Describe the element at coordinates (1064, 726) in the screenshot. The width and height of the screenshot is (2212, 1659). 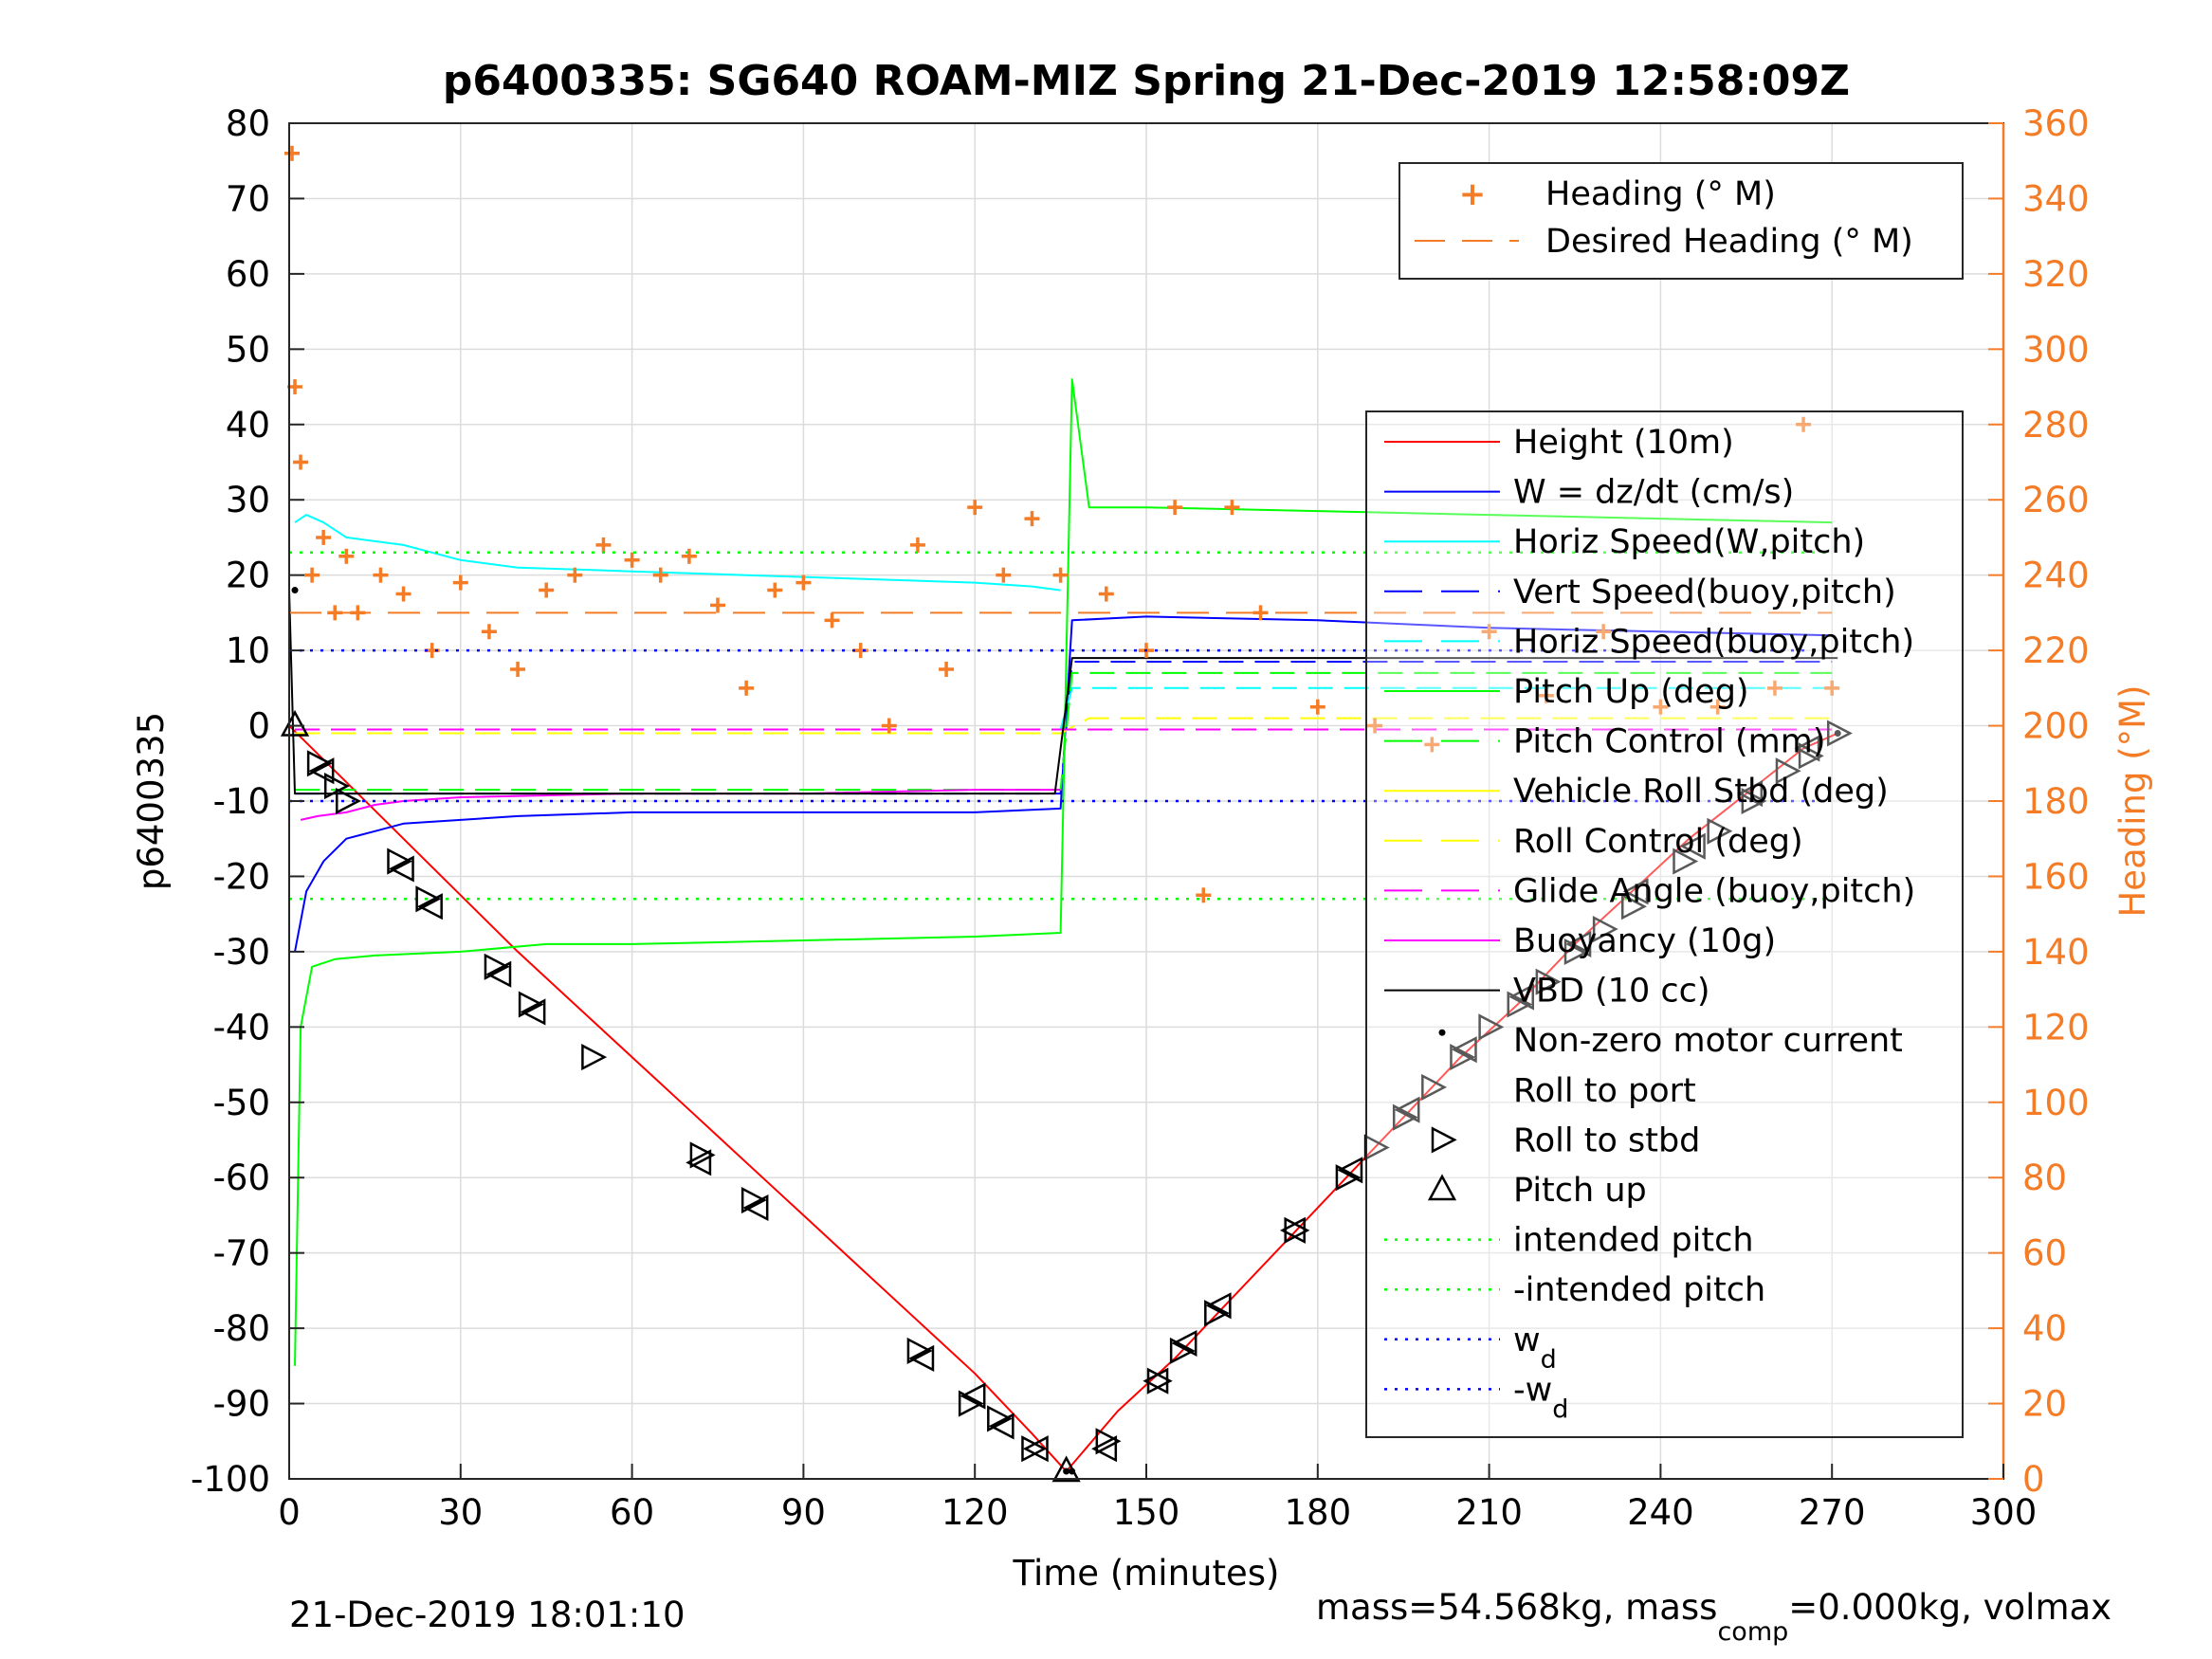
I see `series-roll-control-deg-line` at that location.